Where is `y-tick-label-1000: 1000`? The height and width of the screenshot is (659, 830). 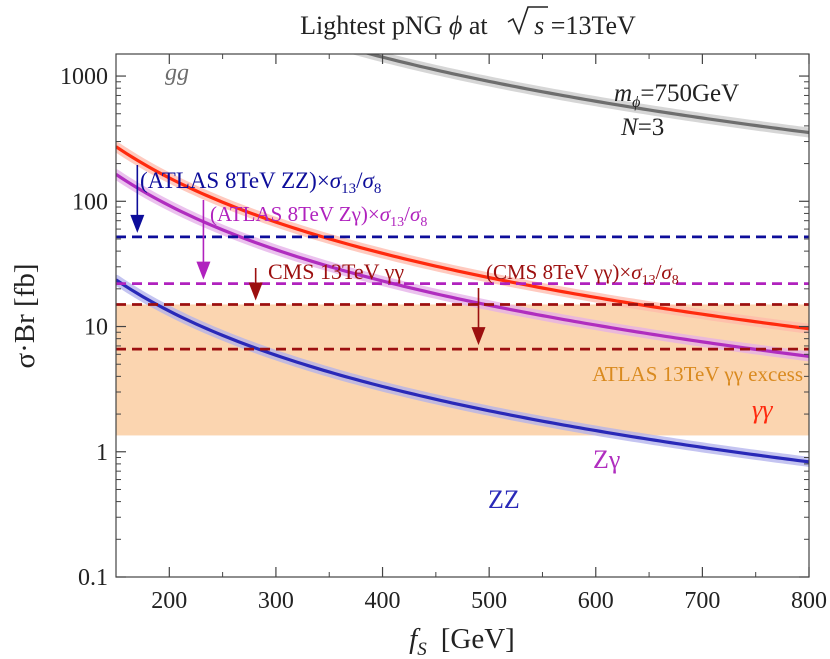
y-tick-label-1000: 1000 is located at coordinates (84, 77).